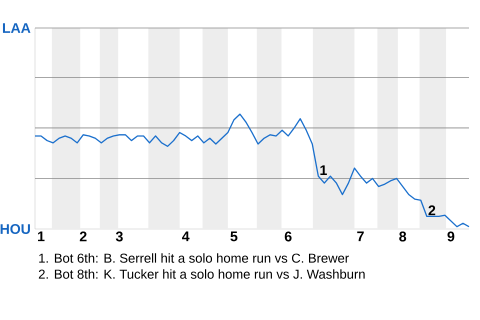 The width and height of the screenshot is (480, 320). I want to click on text: 2. Bot 8th: K. Tucker hit a solo home run vs J. Washburn, so click(201, 274).